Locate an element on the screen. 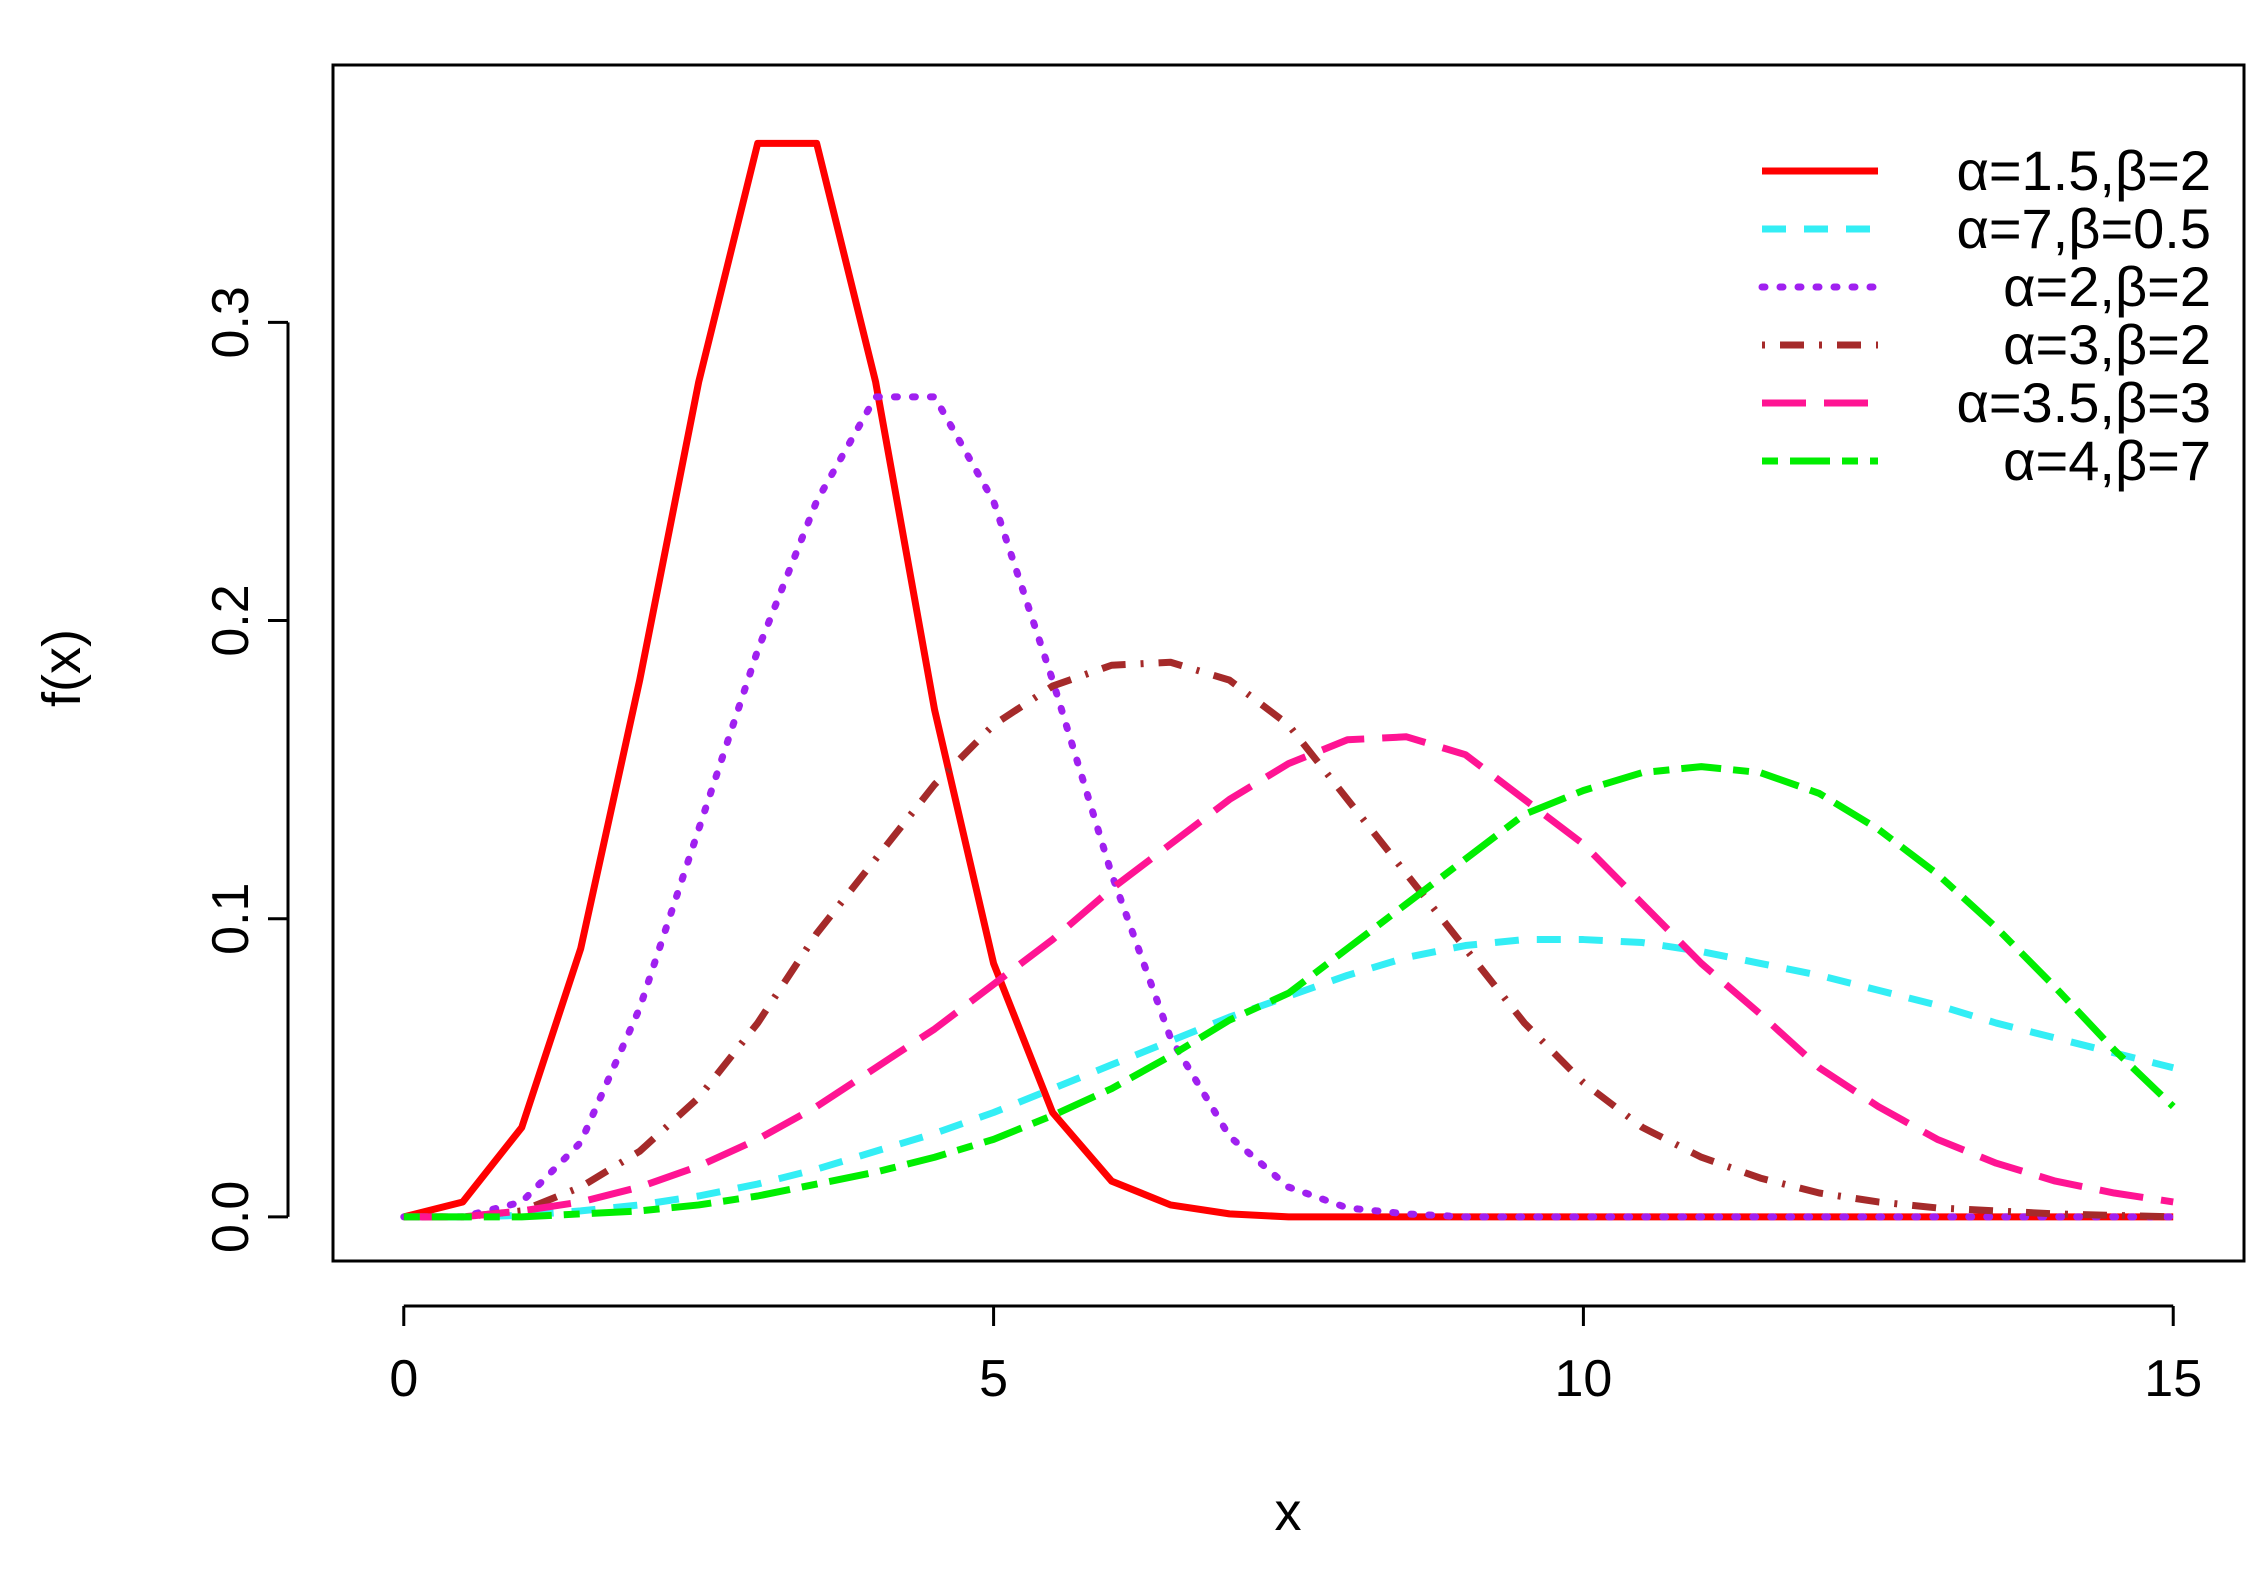  legend-label: α=1.5,β=2 is located at coordinates (2083, 170).